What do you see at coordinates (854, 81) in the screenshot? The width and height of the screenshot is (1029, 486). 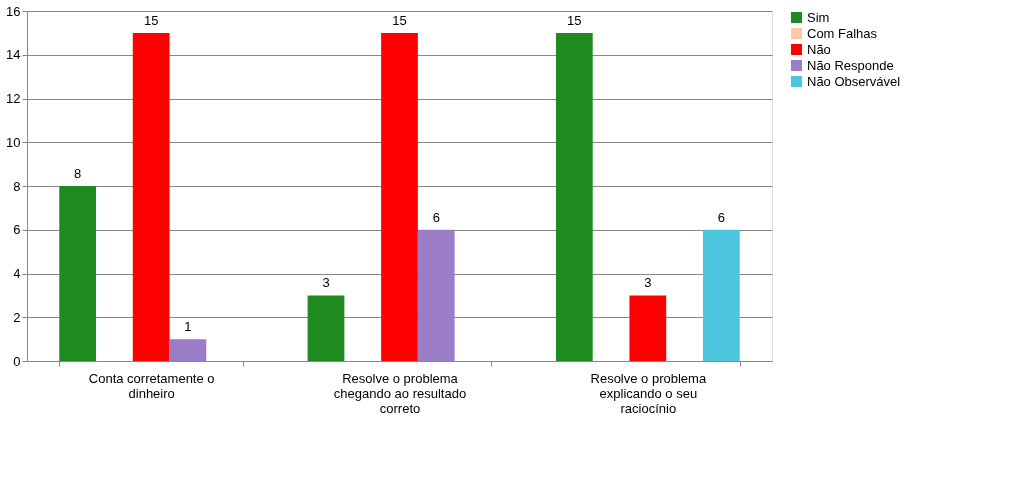 I see `legend-label: Não Observável` at bounding box center [854, 81].